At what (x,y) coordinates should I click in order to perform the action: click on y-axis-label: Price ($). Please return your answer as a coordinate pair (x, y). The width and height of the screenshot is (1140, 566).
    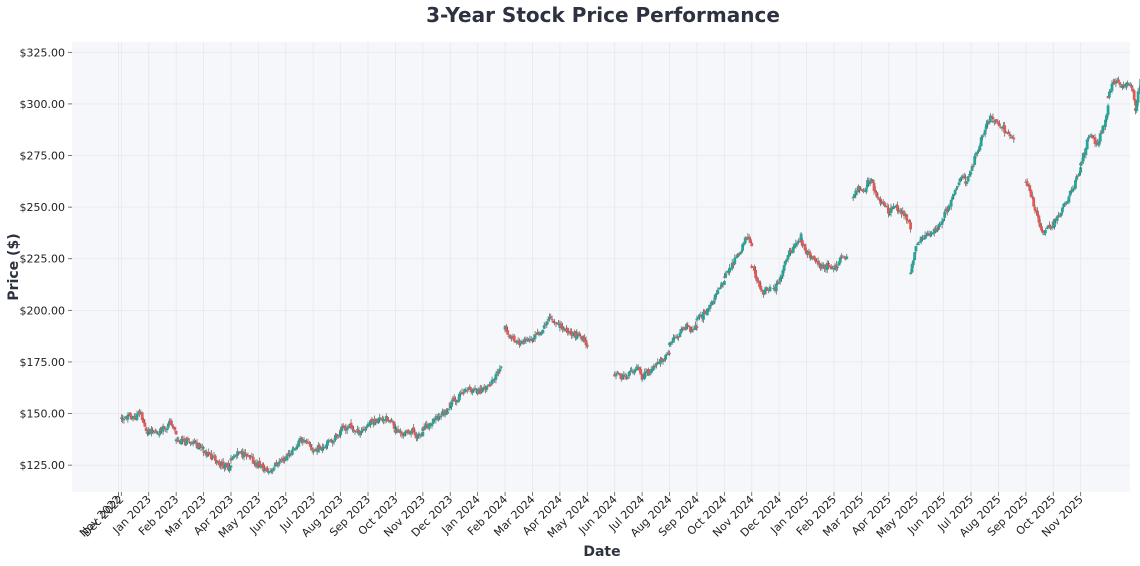
    Looking at the image, I should click on (14, 266).